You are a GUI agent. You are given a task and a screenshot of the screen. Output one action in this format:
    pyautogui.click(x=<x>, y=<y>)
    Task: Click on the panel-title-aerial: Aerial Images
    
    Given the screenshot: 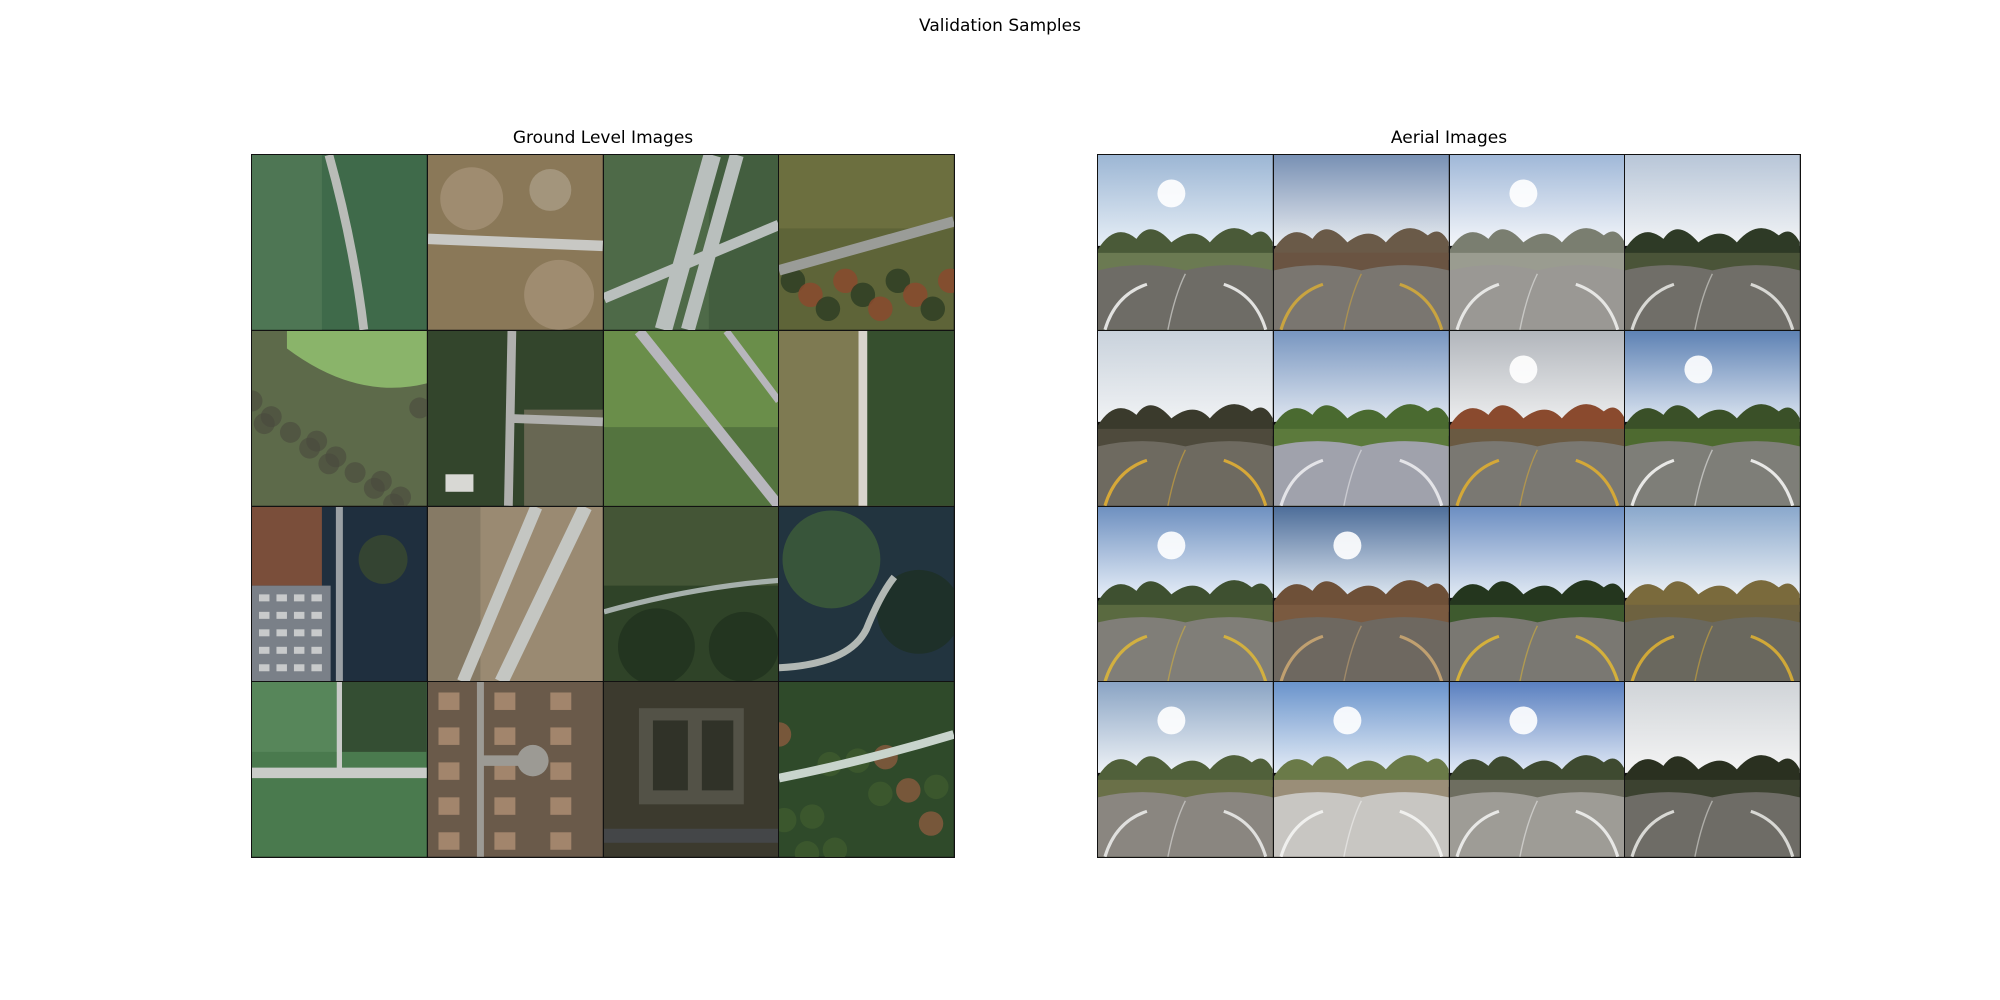 What is the action you would take?
    pyautogui.click(x=1449, y=138)
    